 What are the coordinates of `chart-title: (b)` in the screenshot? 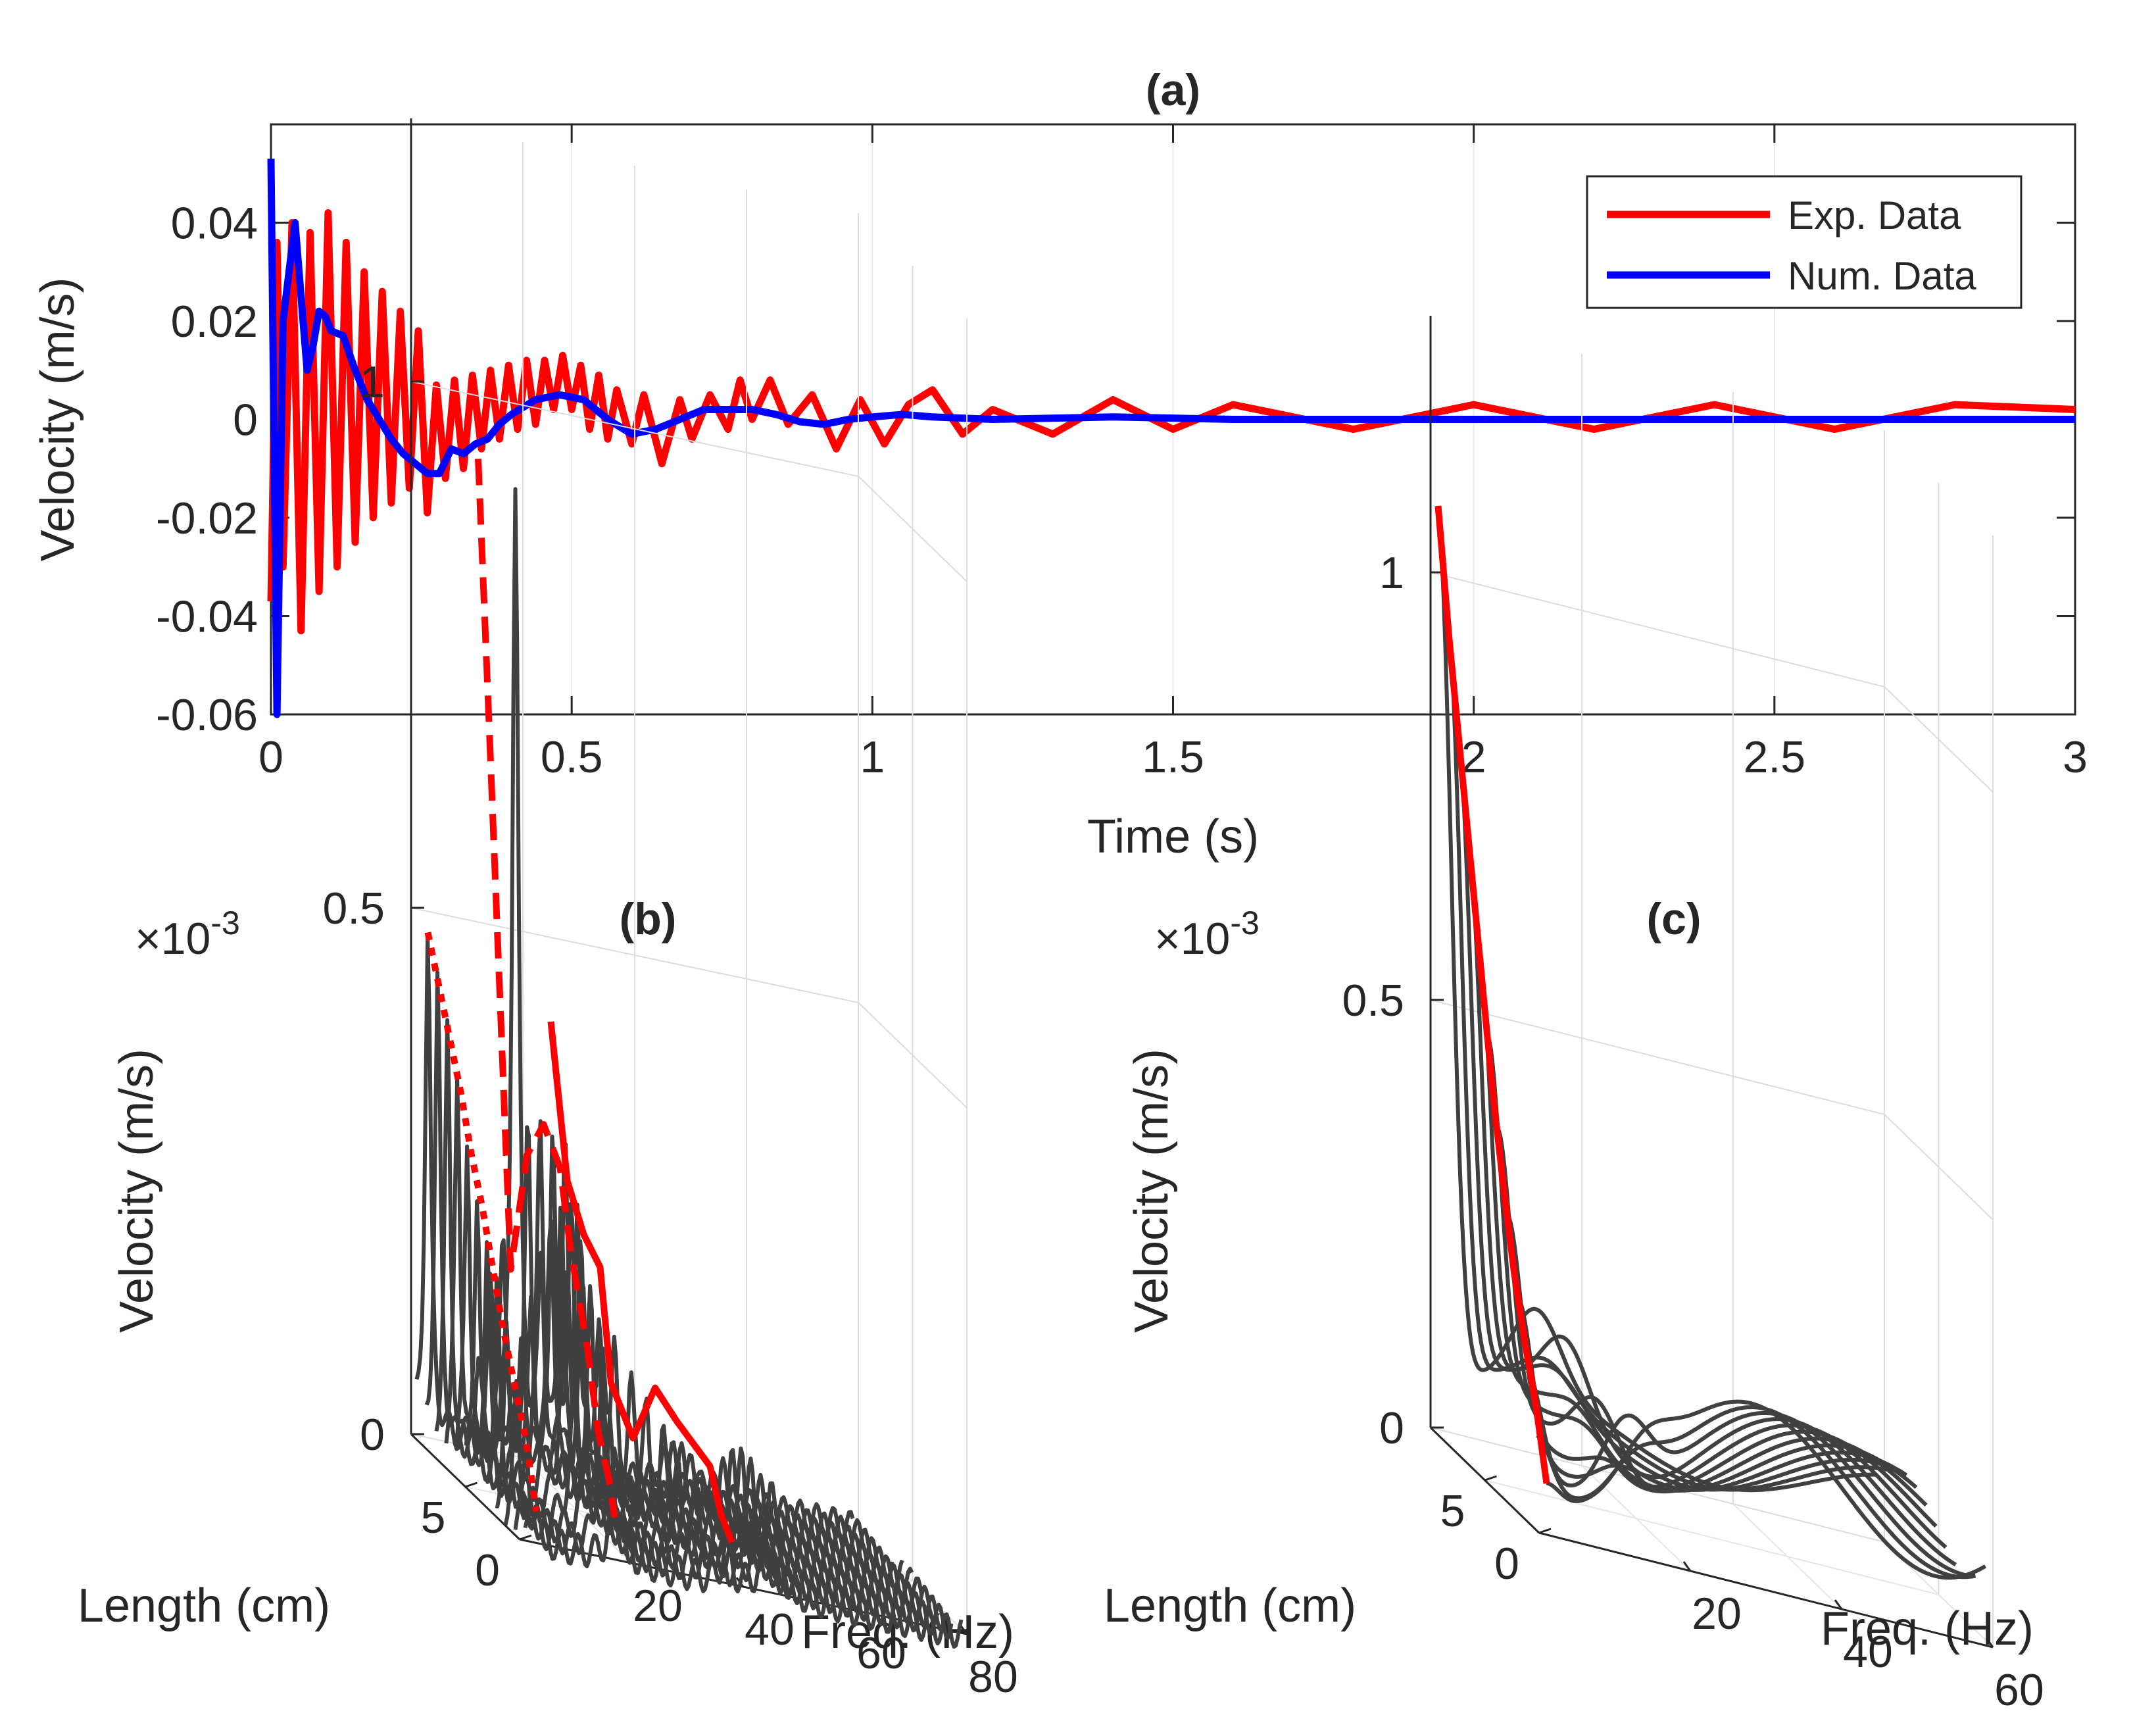 It's located at (649, 919).